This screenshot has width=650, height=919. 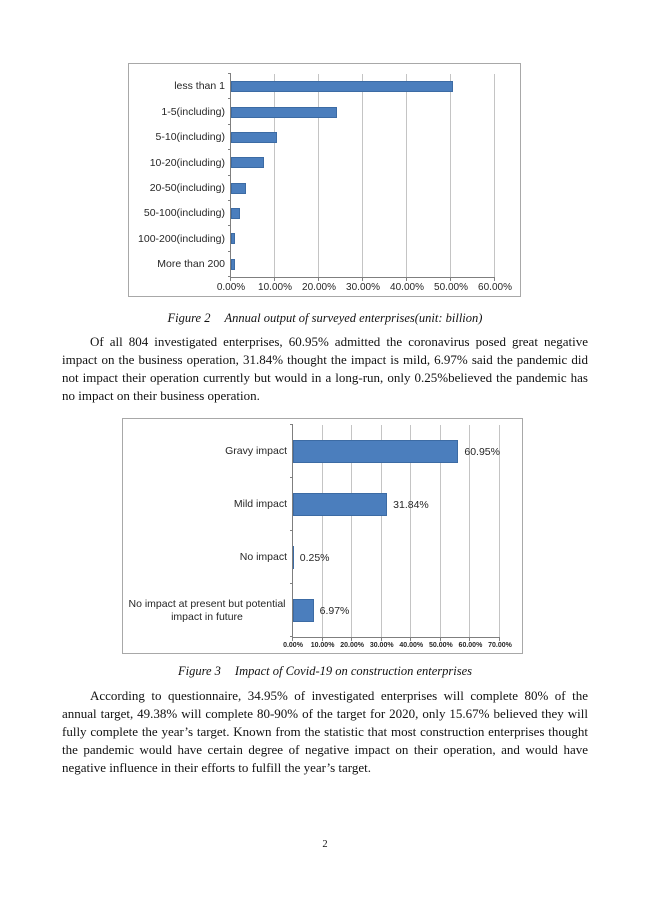 I want to click on category-label: Mild impact, so click(x=260, y=504).